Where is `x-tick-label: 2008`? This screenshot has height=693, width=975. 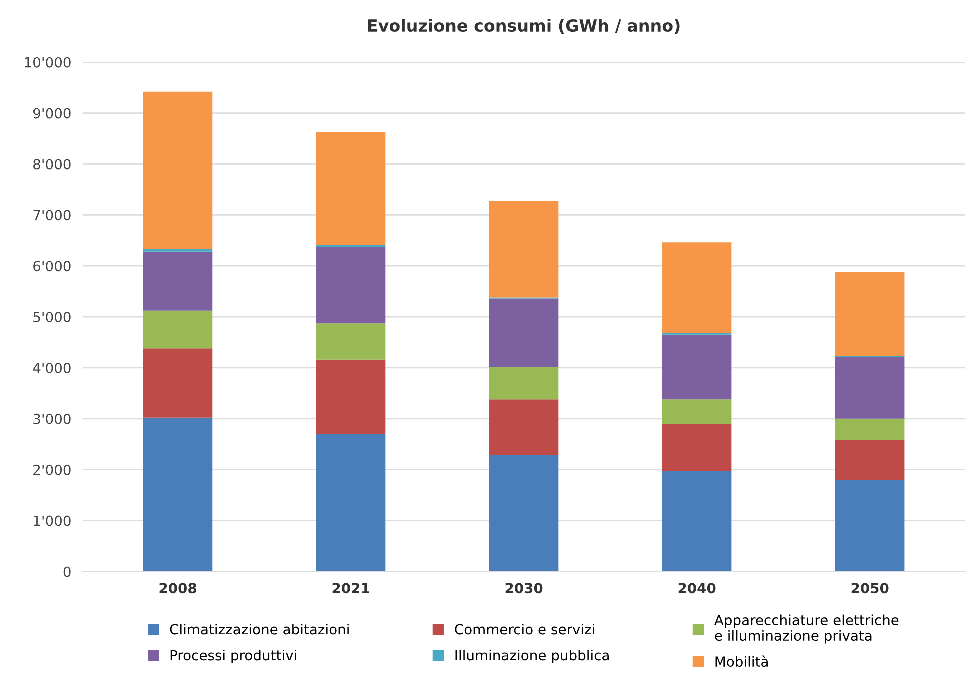
x-tick-label: 2008 is located at coordinates (178, 588).